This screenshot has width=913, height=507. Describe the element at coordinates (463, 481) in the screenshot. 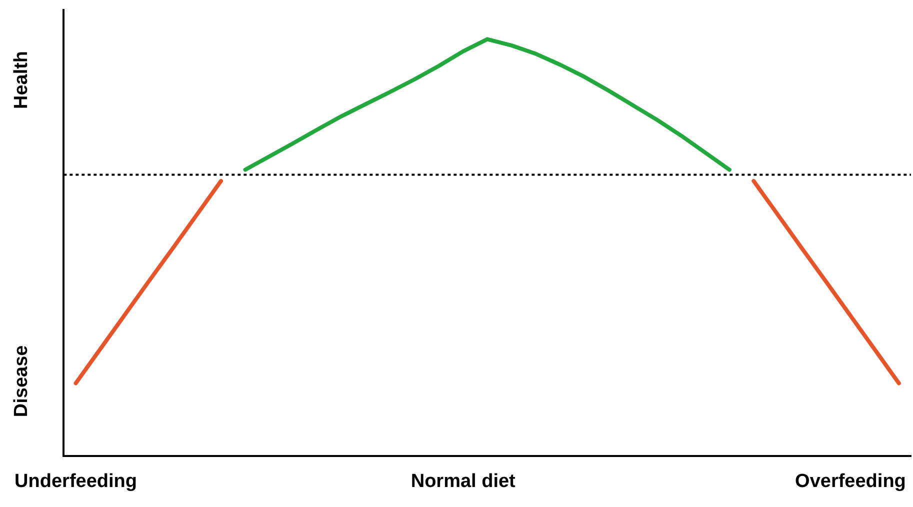

I see `x-tick-label: Normal diet` at that location.